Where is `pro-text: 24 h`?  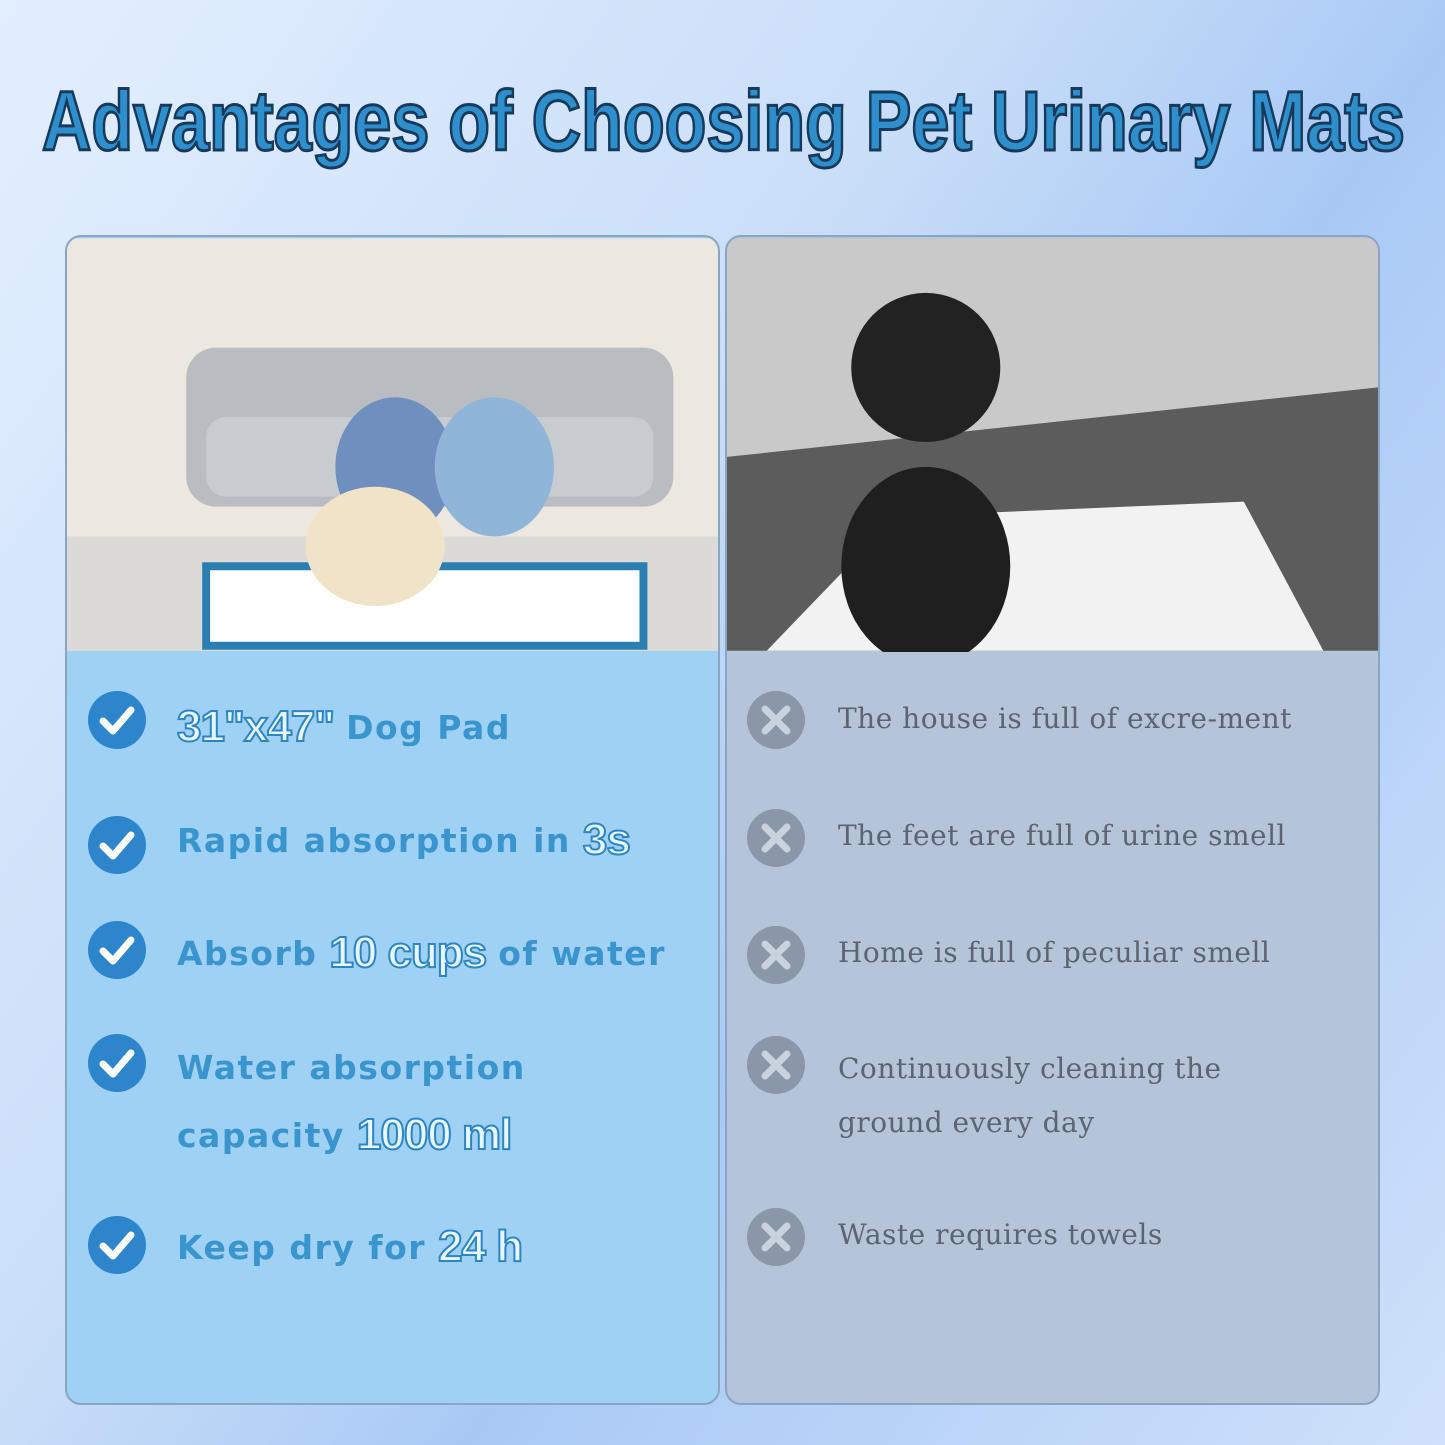
pro-text: 24 h is located at coordinates (480, 1246).